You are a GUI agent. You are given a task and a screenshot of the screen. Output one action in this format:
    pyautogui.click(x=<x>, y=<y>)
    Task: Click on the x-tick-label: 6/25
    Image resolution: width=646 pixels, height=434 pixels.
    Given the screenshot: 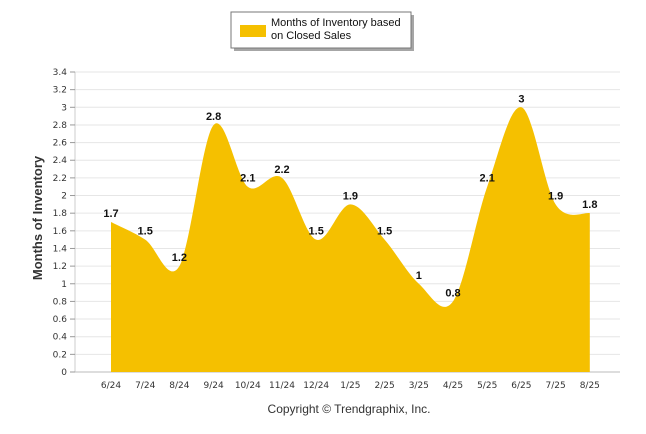 What is the action you would take?
    pyautogui.click(x=521, y=386)
    